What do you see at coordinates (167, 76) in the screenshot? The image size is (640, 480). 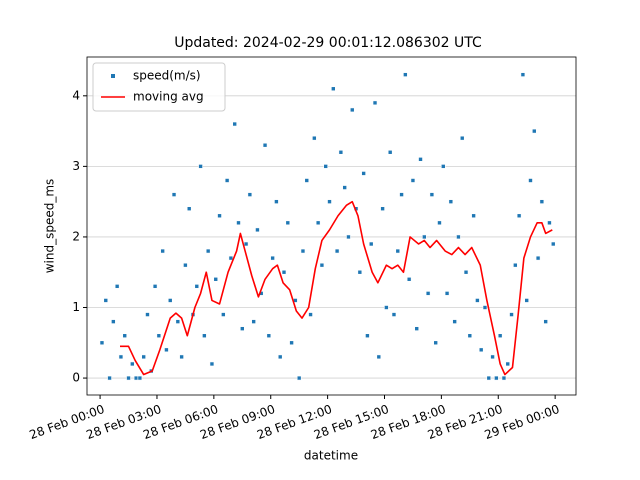 I see `legend-label: speed(m/s)` at bounding box center [167, 76].